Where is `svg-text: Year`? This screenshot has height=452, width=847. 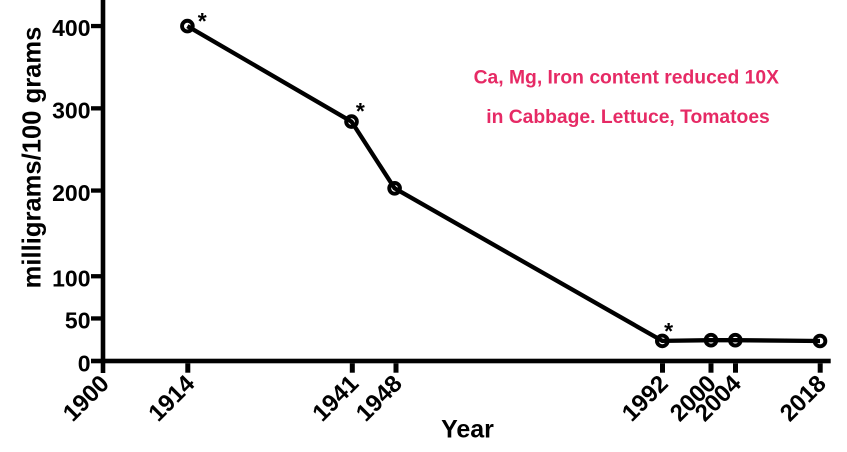 svg-text: Year is located at coordinates (467, 430).